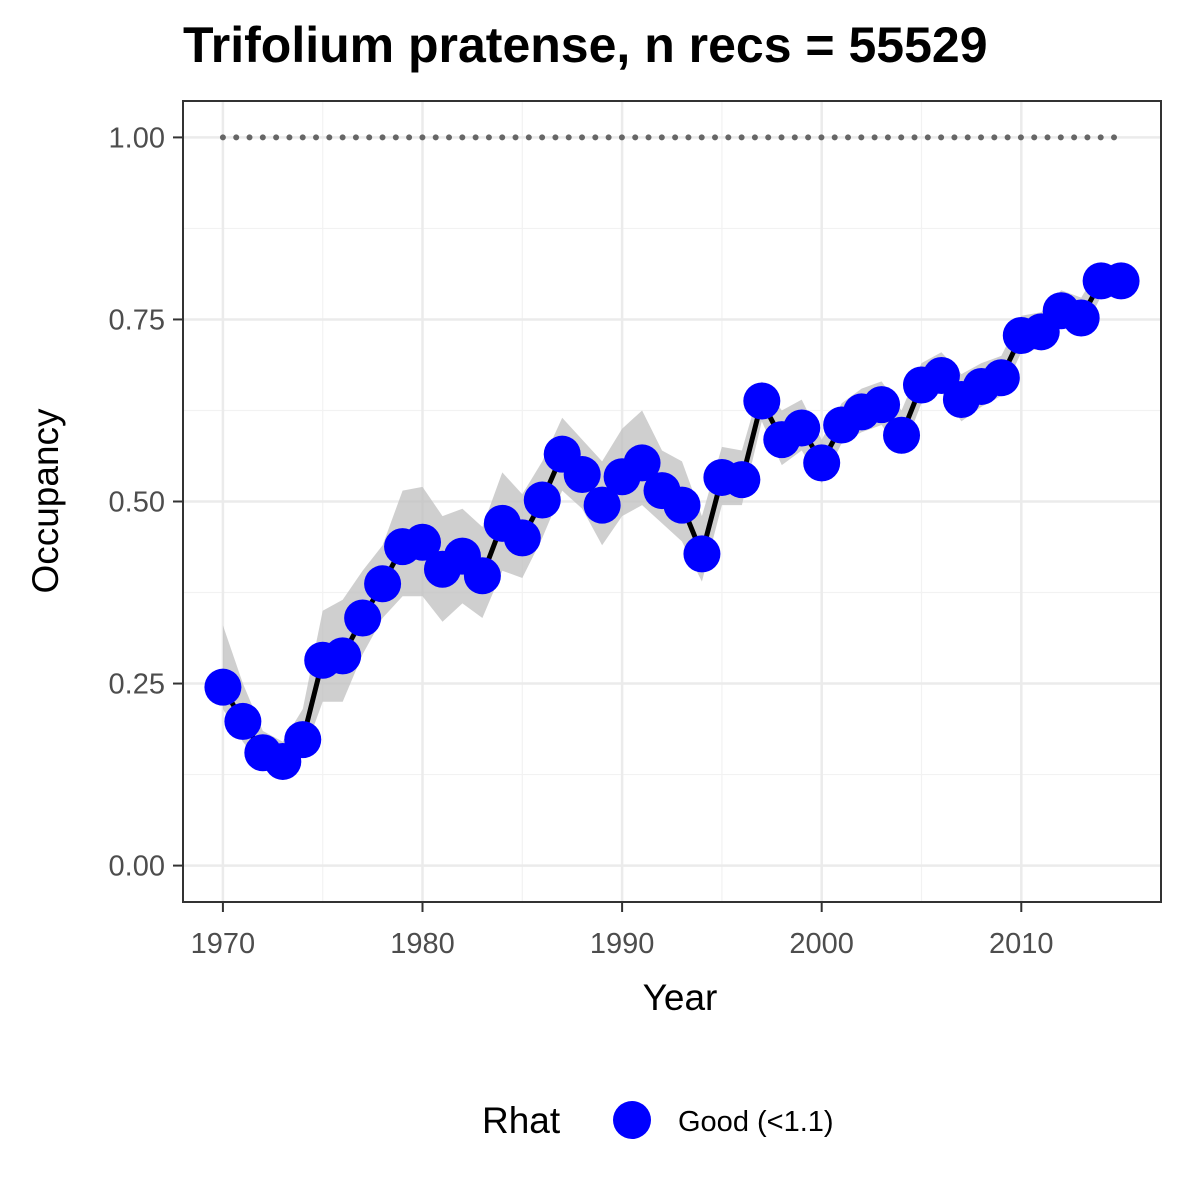 The height and width of the screenshot is (1200, 1200). I want to click on data-point-1999, so click(802, 428).